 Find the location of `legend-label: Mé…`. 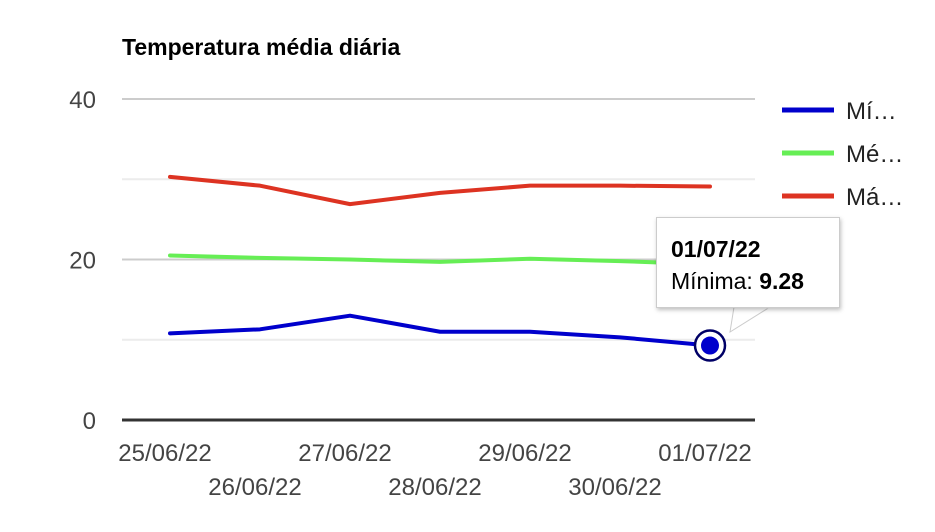

legend-label: Mé… is located at coordinates (874, 154).